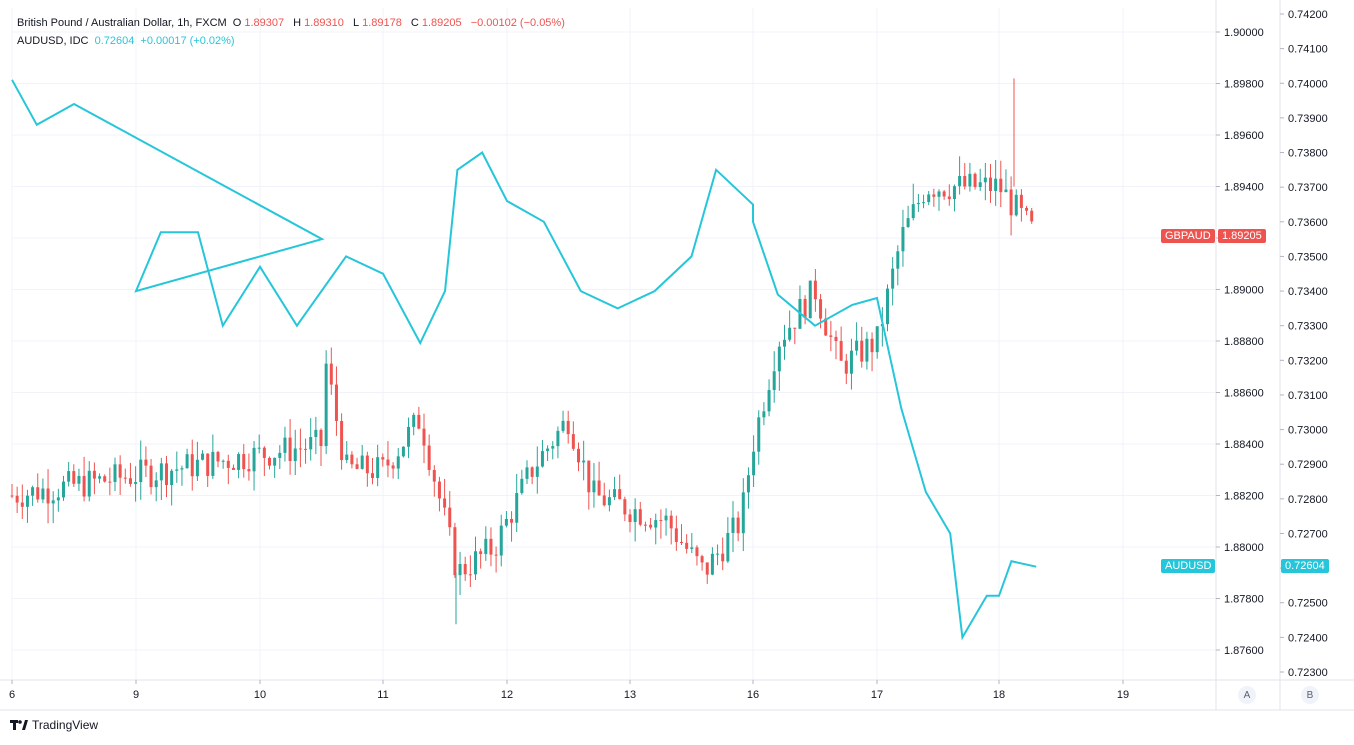 This screenshot has height=745, width=1354. I want to click on audusd-price-tag: 0.72604, so click(1305, 566).